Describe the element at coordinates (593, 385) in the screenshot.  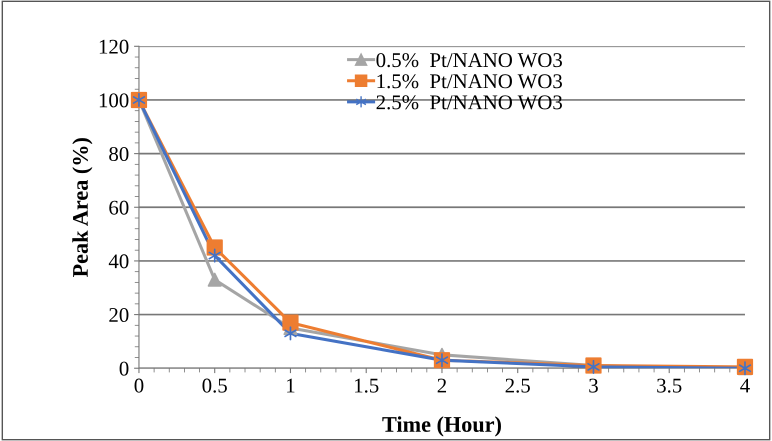
I see `x-tick-label: 3` at that location.